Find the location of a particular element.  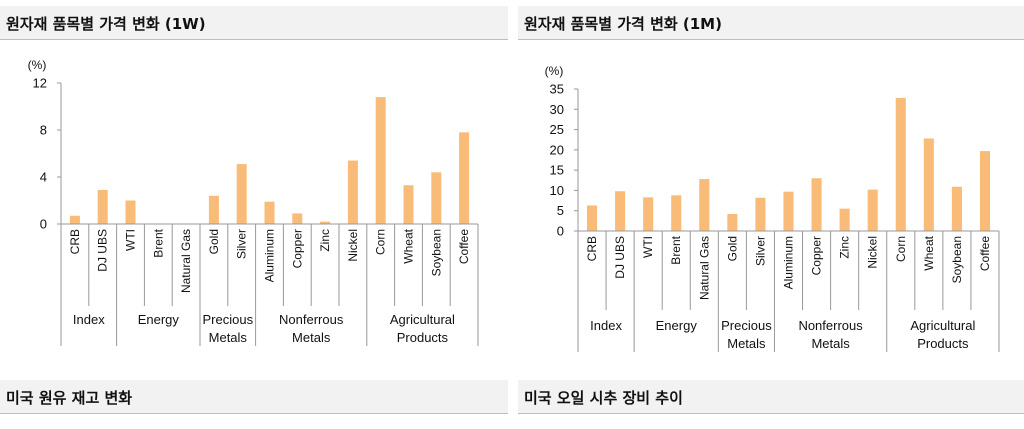

section-title-us-oil-rig-count: 미국 오일 시추 장비 추이 is located at coordinates (603, 398).